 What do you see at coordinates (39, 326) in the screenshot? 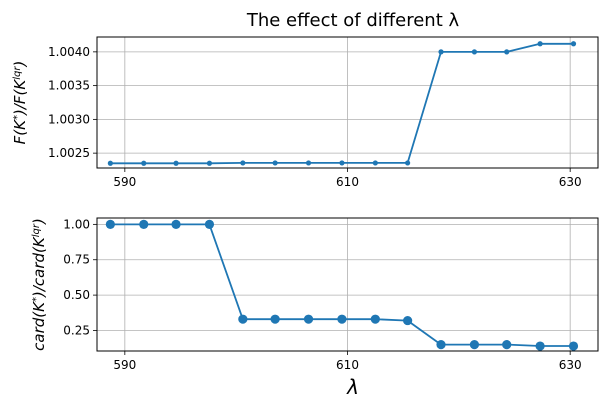
I see `y-axis-label-part: card(K` at bounding box center [39, 326].